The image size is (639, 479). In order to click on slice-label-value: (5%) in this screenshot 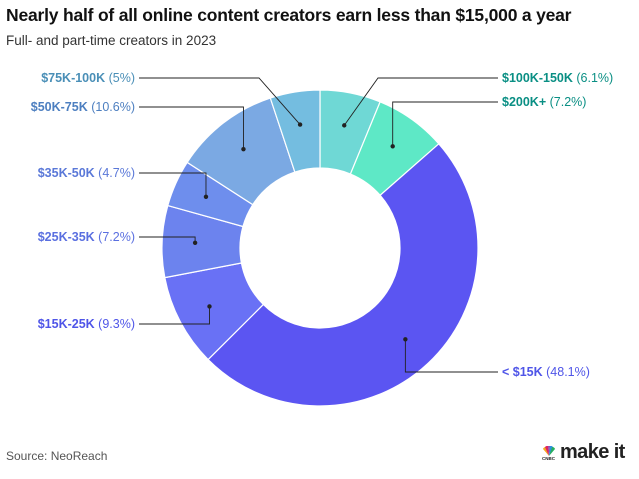, I will do `click(122, 78)`.